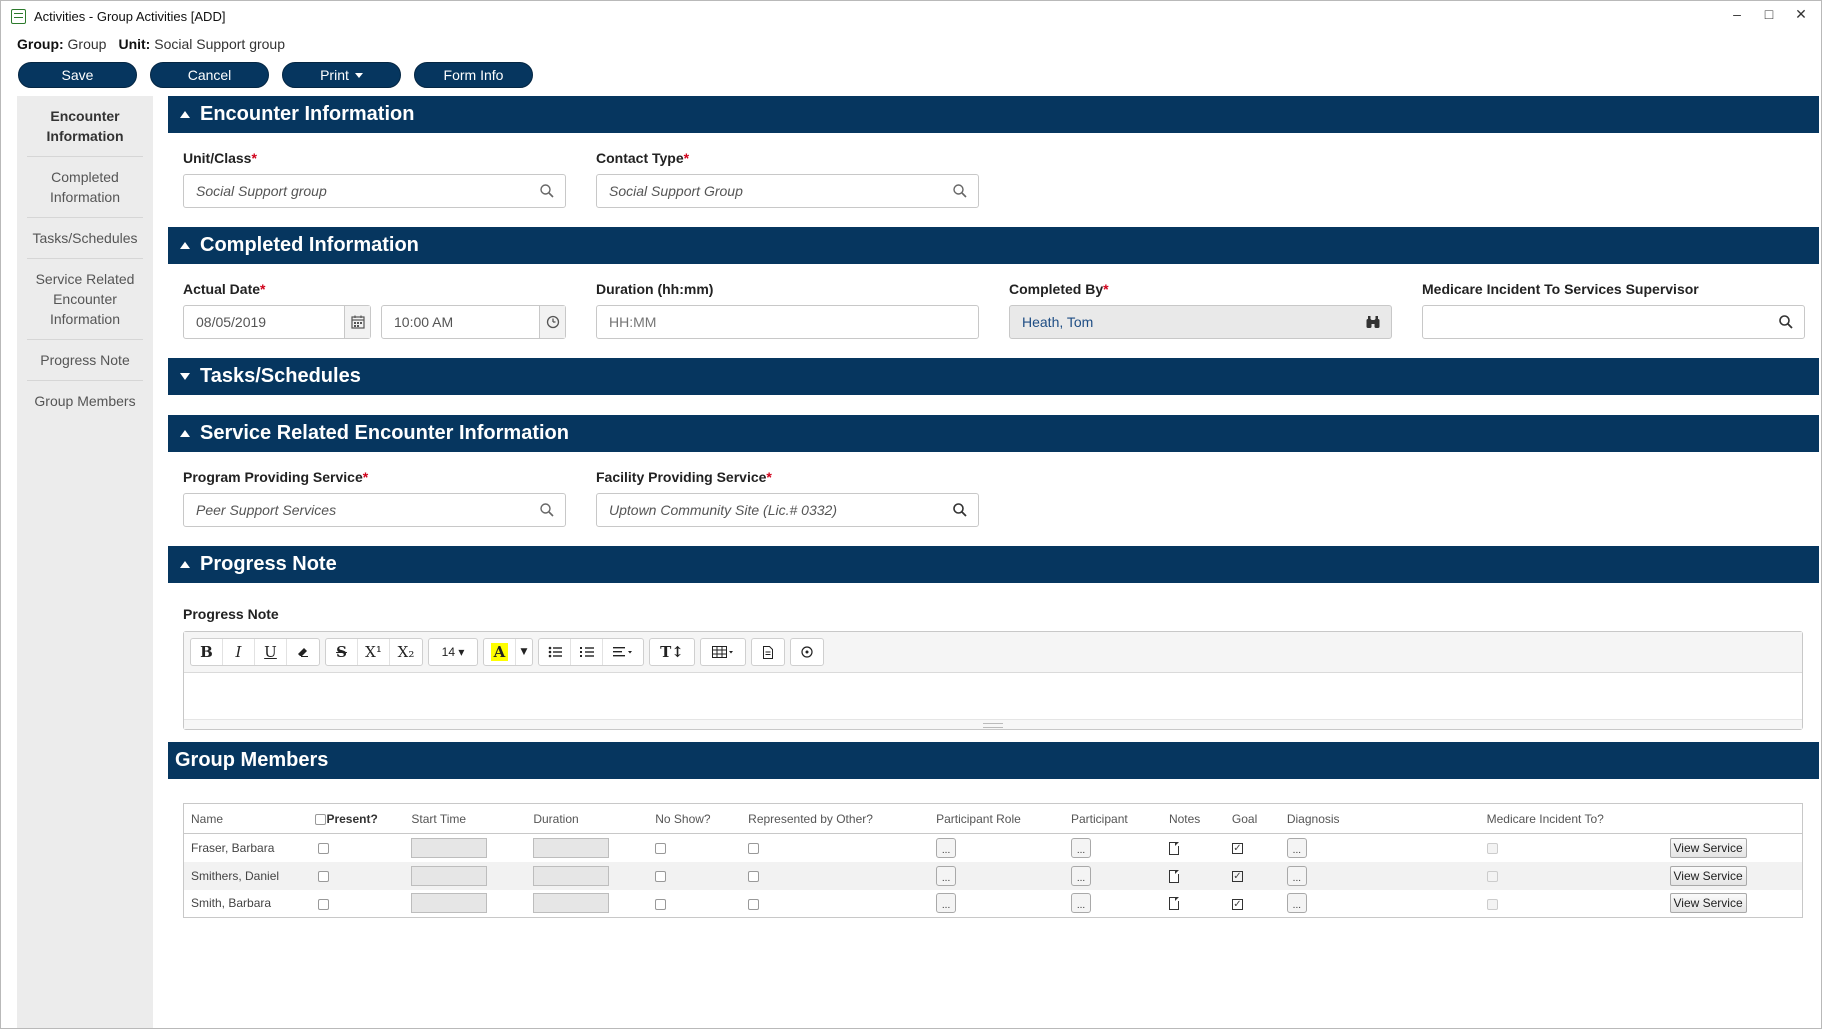  Describe the element at coordinates (524, 652) in the screenshot. I see `chevron-down-icon: ▼` at that location.